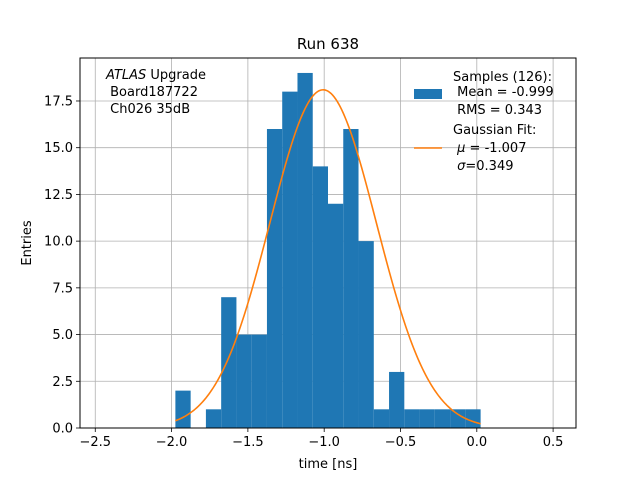  What do you see at coordinates (58, 195) in the screenshot?
I see `y-tick-label: 12.5` at bounding box center [58, 195].